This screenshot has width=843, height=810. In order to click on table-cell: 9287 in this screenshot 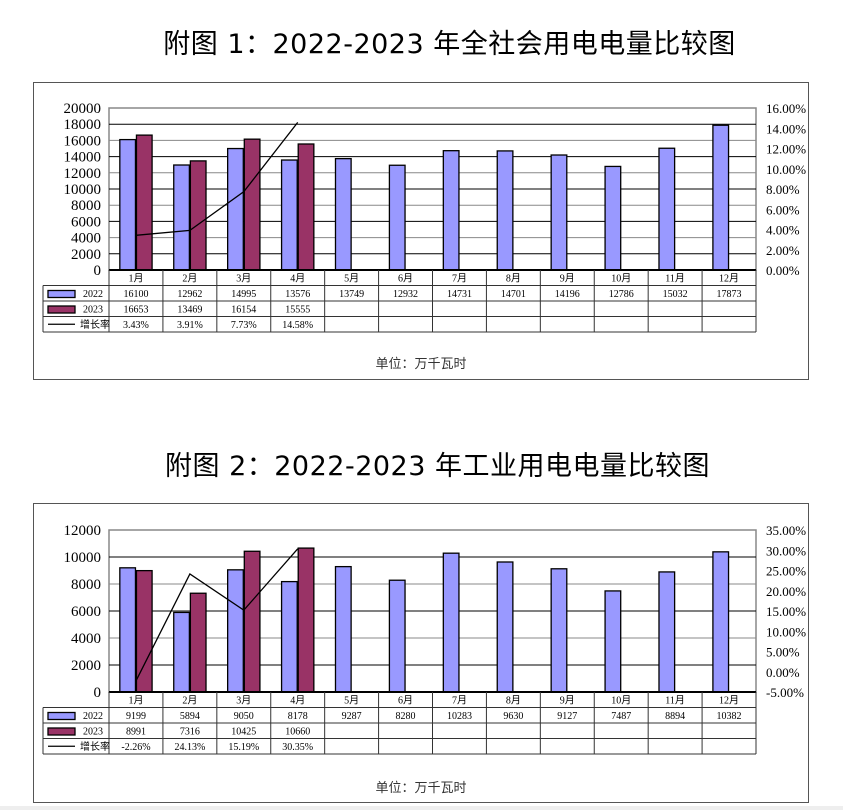, I will do `click(352, 716)`.